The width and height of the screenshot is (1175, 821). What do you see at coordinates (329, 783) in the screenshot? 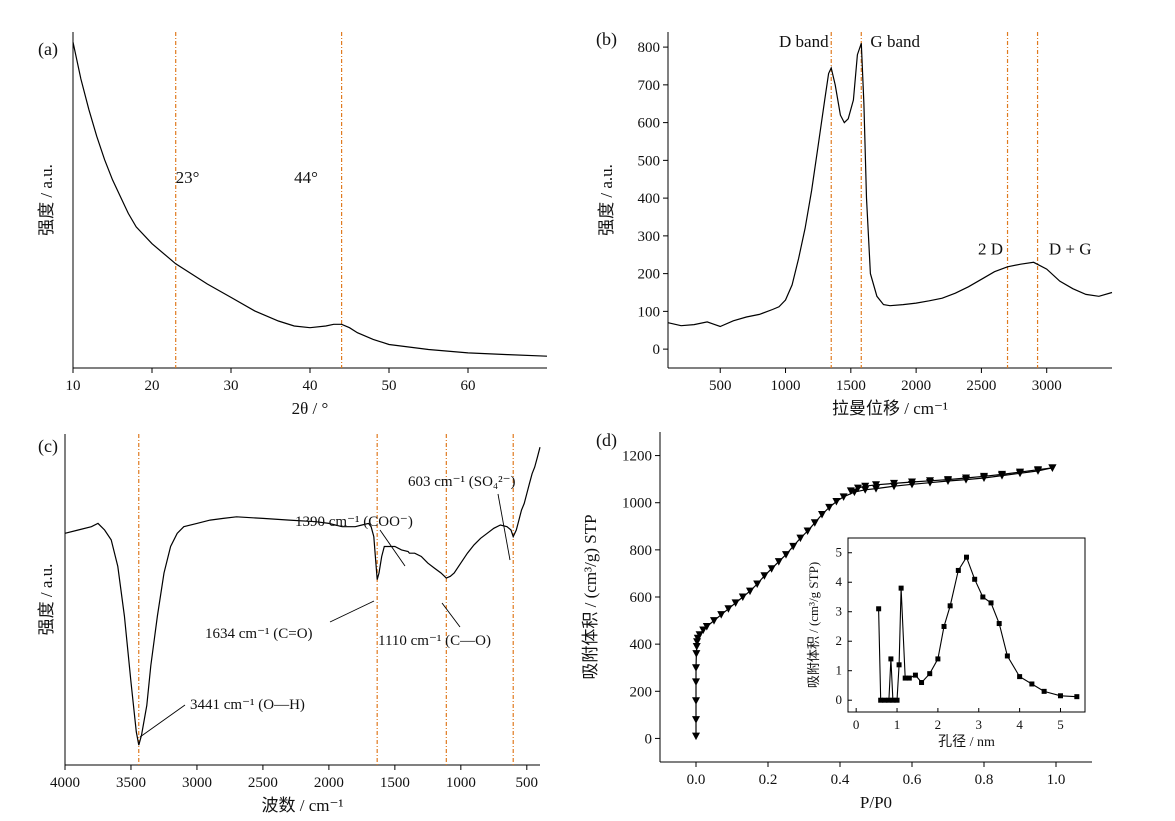
I see `x-tick-label: 2000` at bounding box center [329, 783].